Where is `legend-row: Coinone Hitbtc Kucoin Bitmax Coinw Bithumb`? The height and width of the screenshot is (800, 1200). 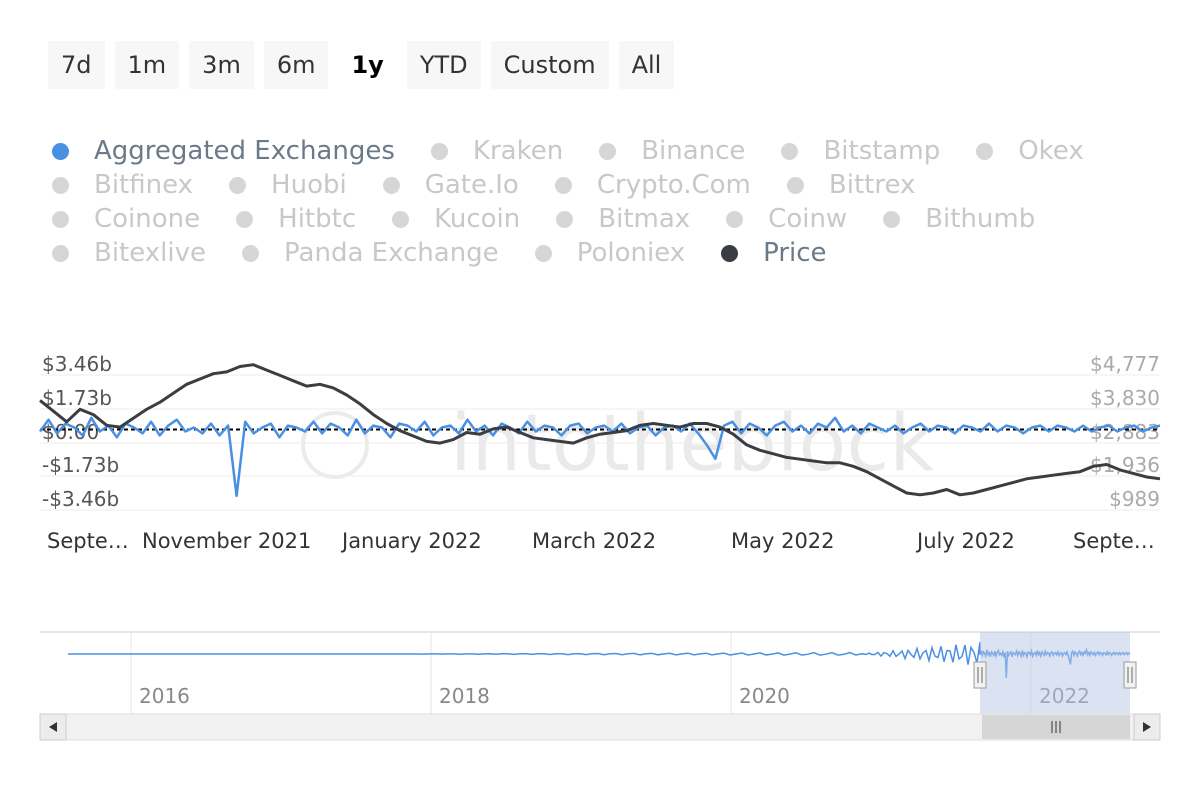
legend-row: Coinone Hitbtc Kucoin Bitmax Coinw Bithumb is located at coordinates (607, 219).